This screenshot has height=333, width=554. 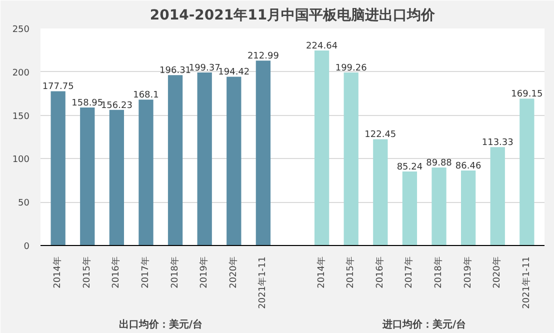 What do you see at coordinates (351, 69) in the screenshot?
I see `data-label: 199.26` at bounding box center [351, 69].